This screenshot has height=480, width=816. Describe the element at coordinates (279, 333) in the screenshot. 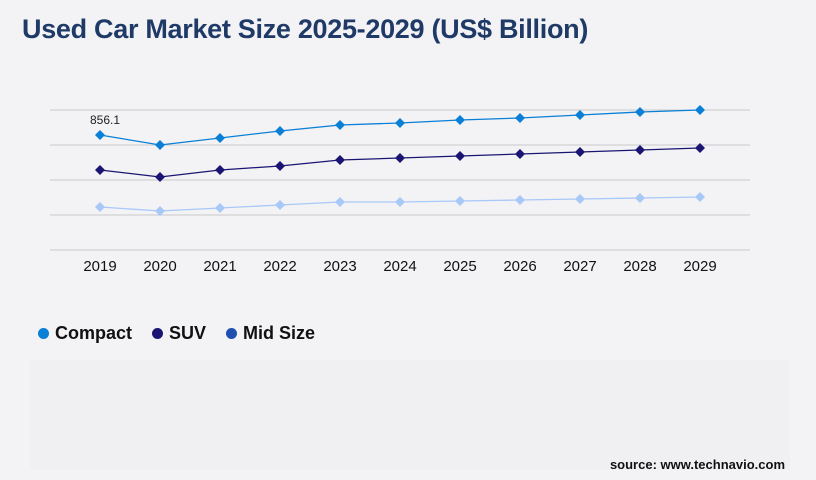

I see `legend-label: Mid Size` at that location.